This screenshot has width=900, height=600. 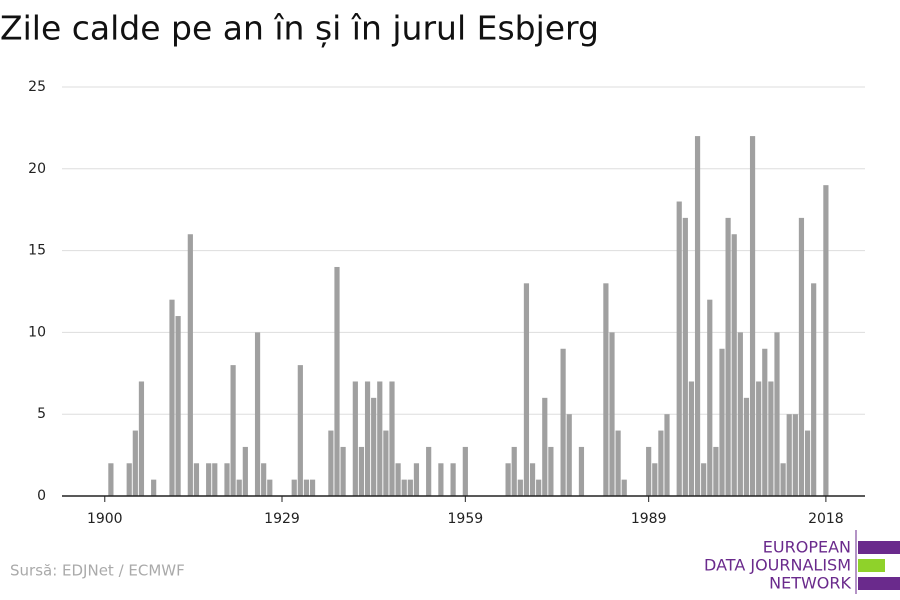 I want to click on logo-text: EUROPEAN, so click(x=807, y=547).